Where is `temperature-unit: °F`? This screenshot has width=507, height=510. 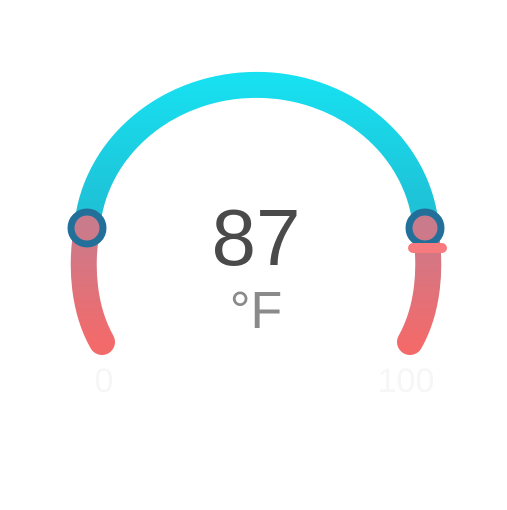 temperature-unit: °F is located at coordinates (256, 311).